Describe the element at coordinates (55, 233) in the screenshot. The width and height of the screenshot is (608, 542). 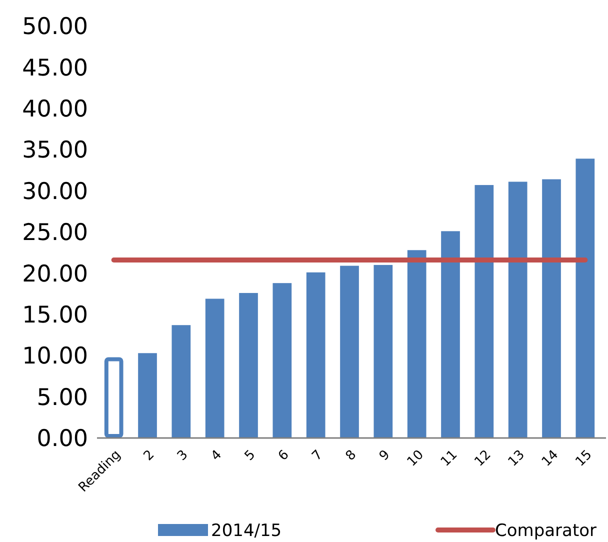
I see `y-tick-label: 25.00` at that location.